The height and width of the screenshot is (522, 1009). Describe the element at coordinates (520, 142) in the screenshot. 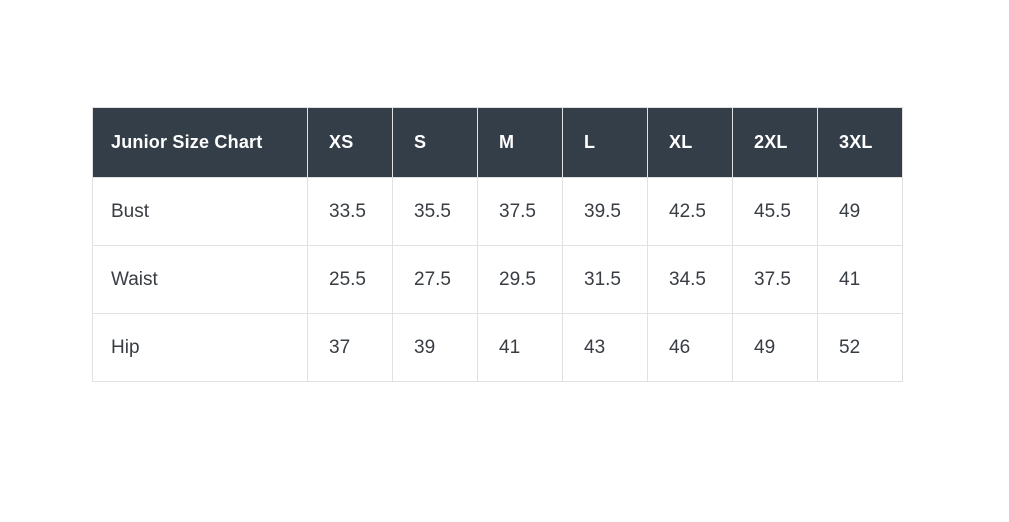

I see `header-cell-m: M` at that location.